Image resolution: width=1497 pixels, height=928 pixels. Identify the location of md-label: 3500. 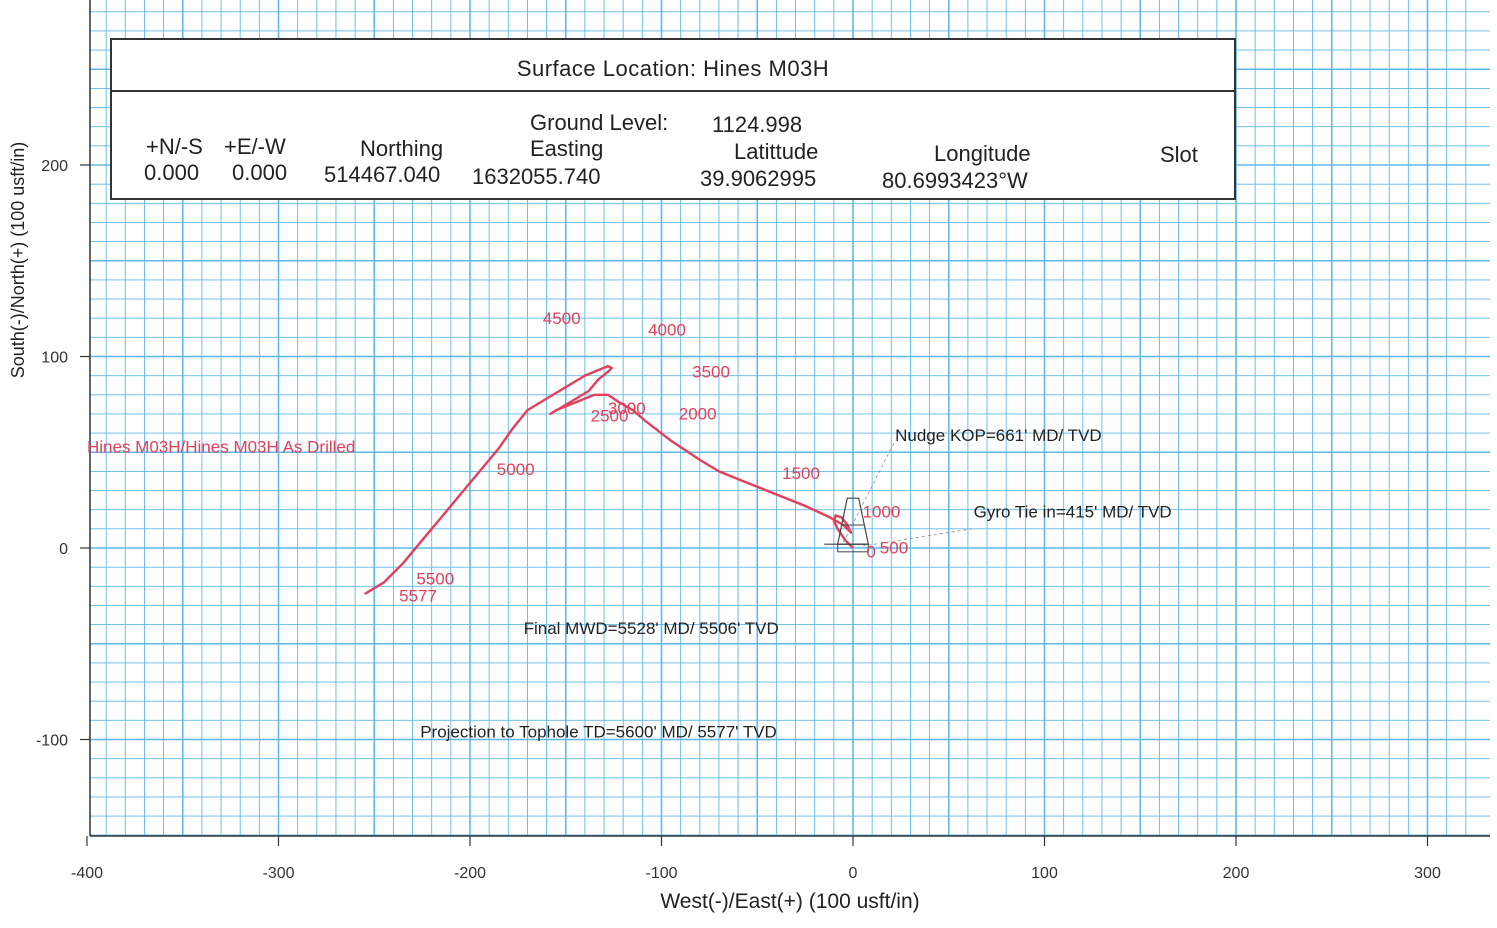
(711, 372).